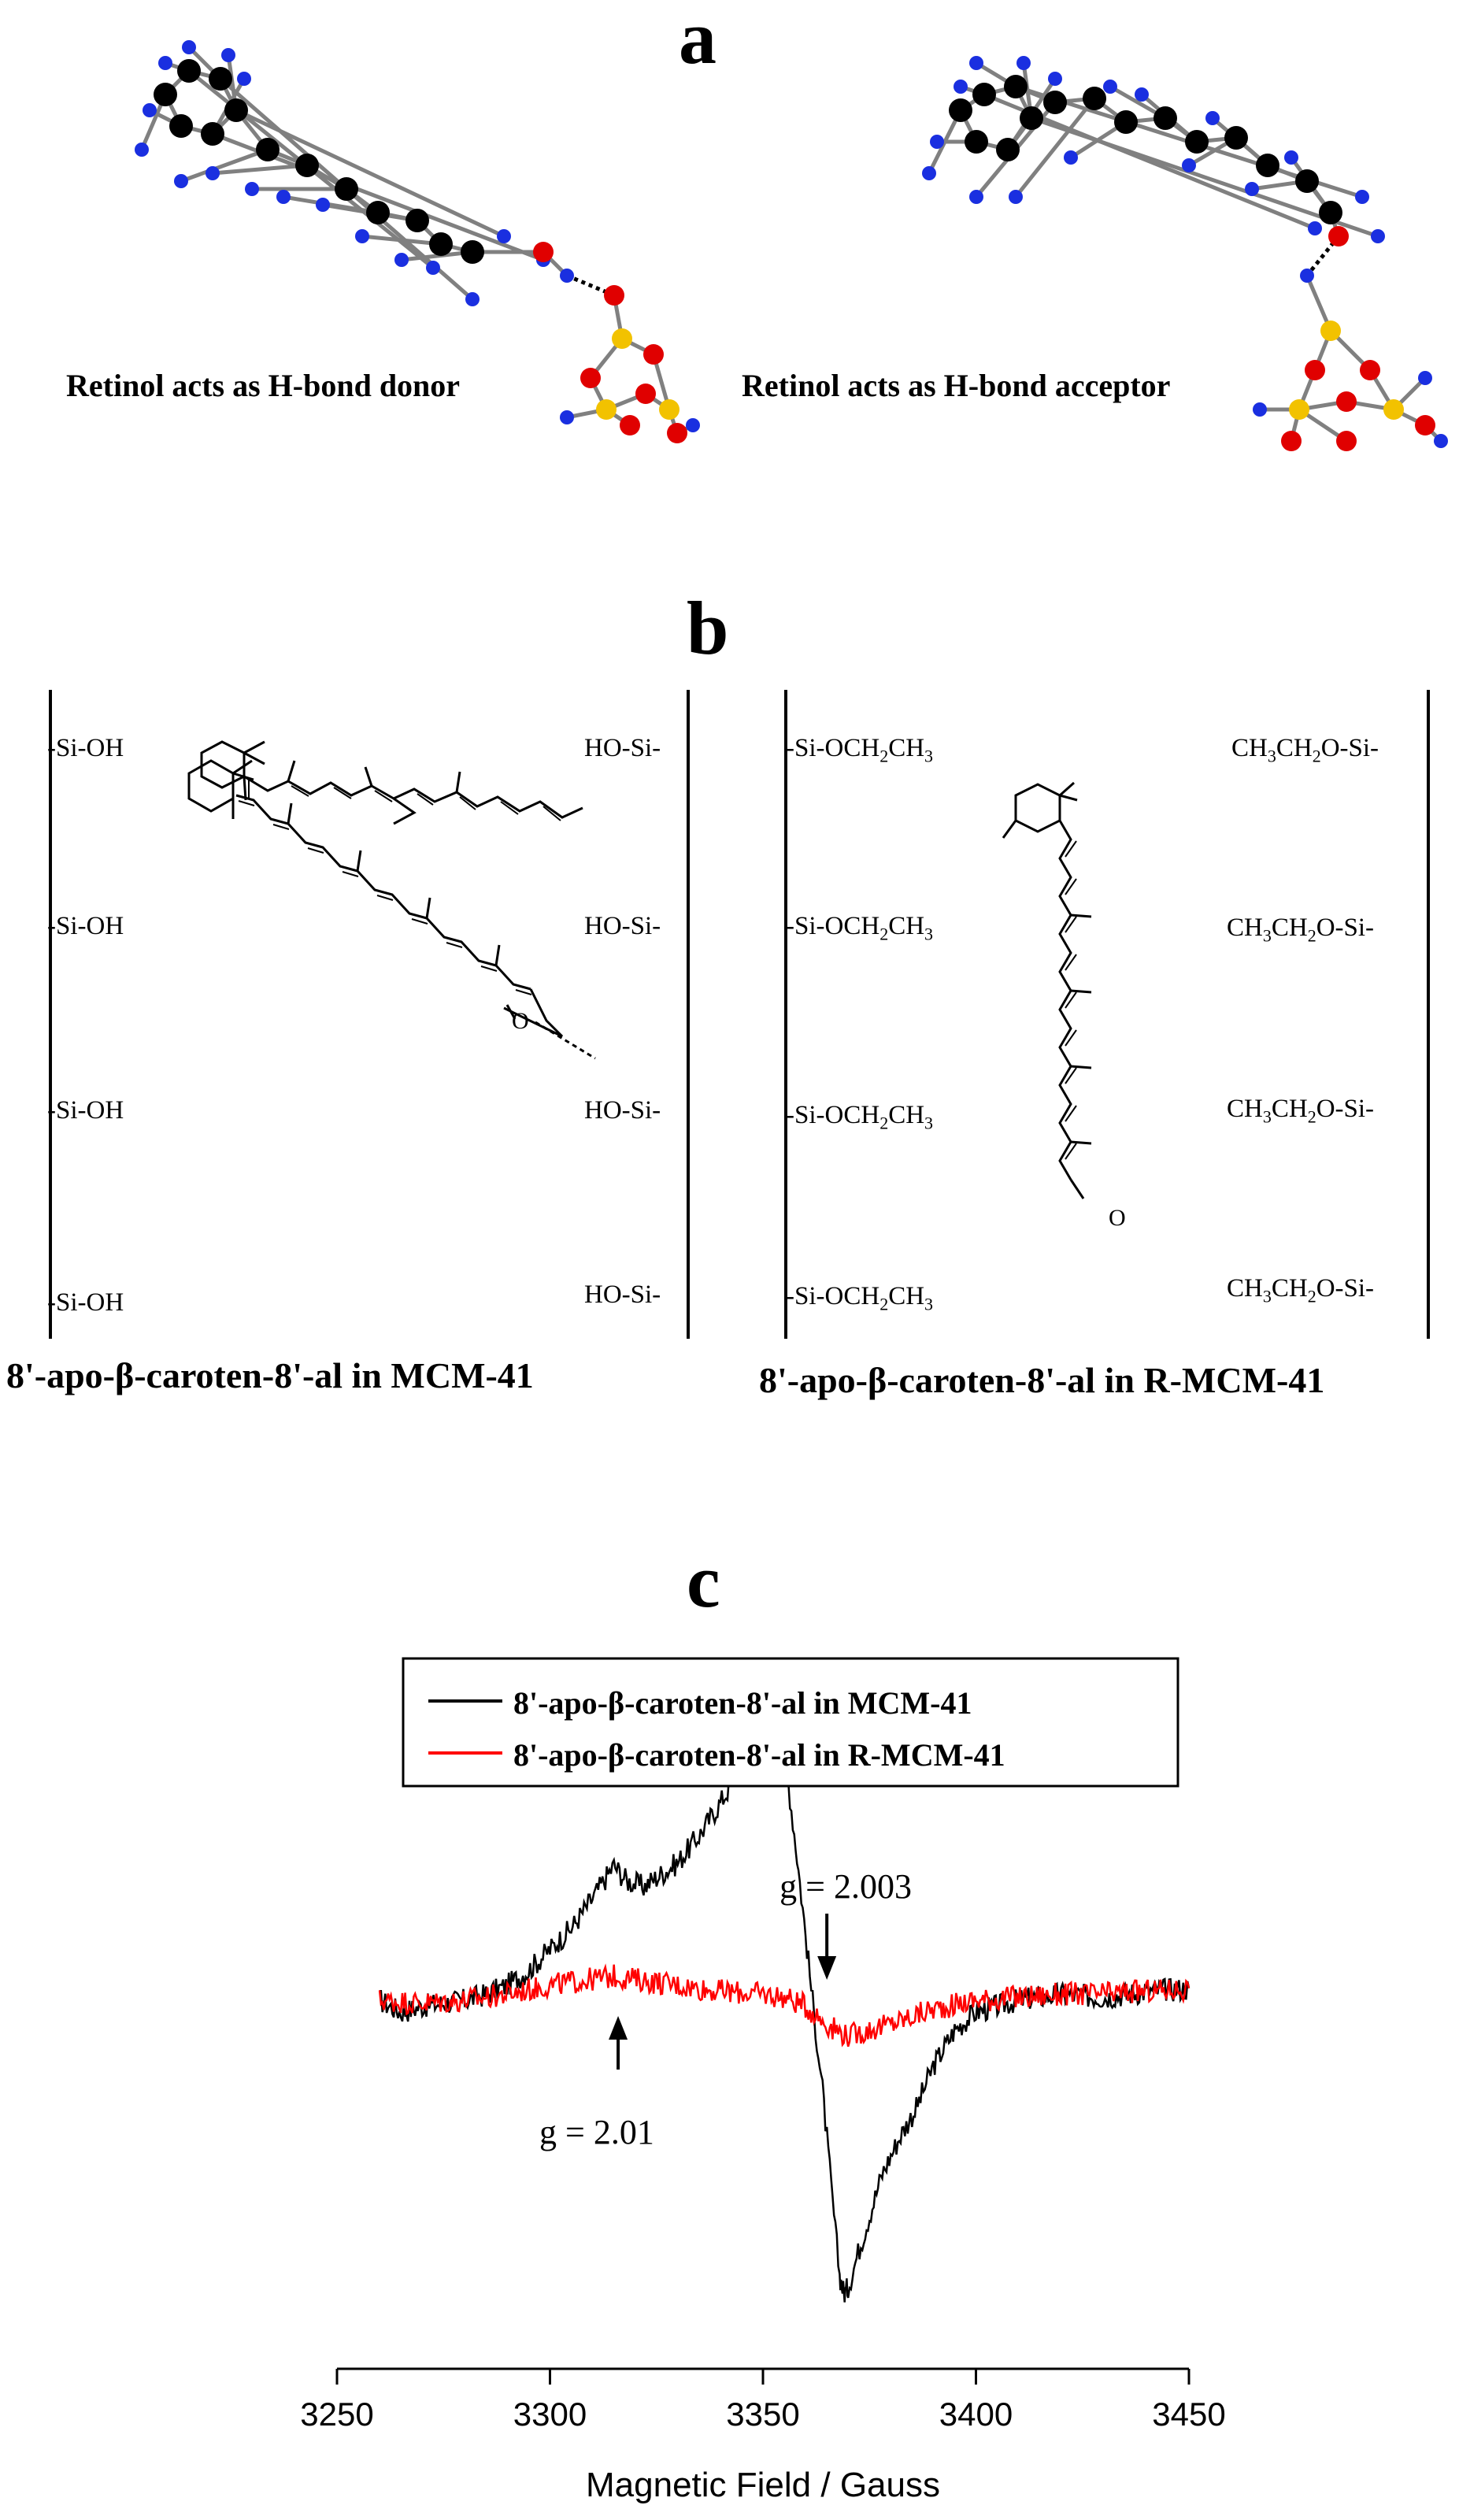  Describe the element at coordinates (846, 1886) in the screenshot. I see `g-value-annotation: g = 2.003` at that location.